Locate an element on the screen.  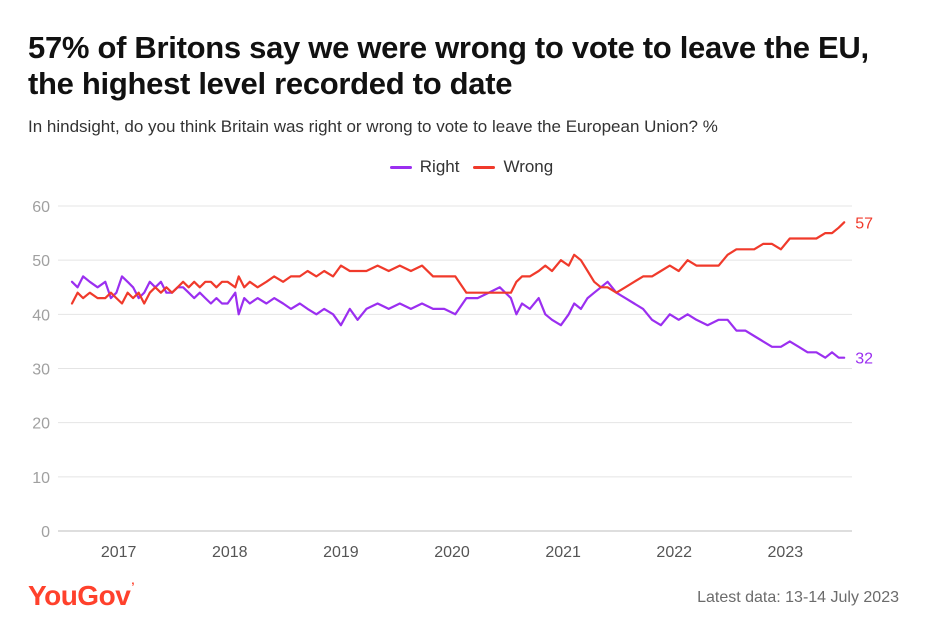
x-tick-label: 2022 is located at coordinates (674, 552).